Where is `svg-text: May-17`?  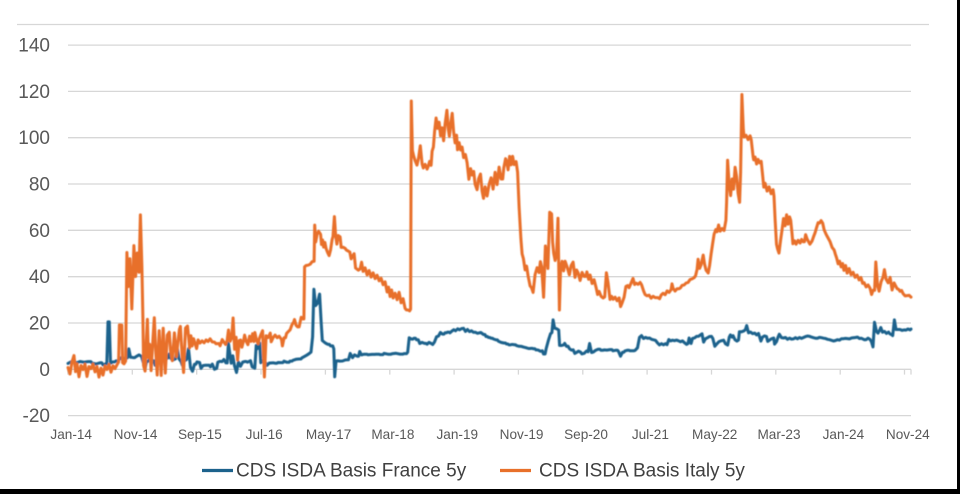
svg-text: May-17 is located at coordinates (328, 434).